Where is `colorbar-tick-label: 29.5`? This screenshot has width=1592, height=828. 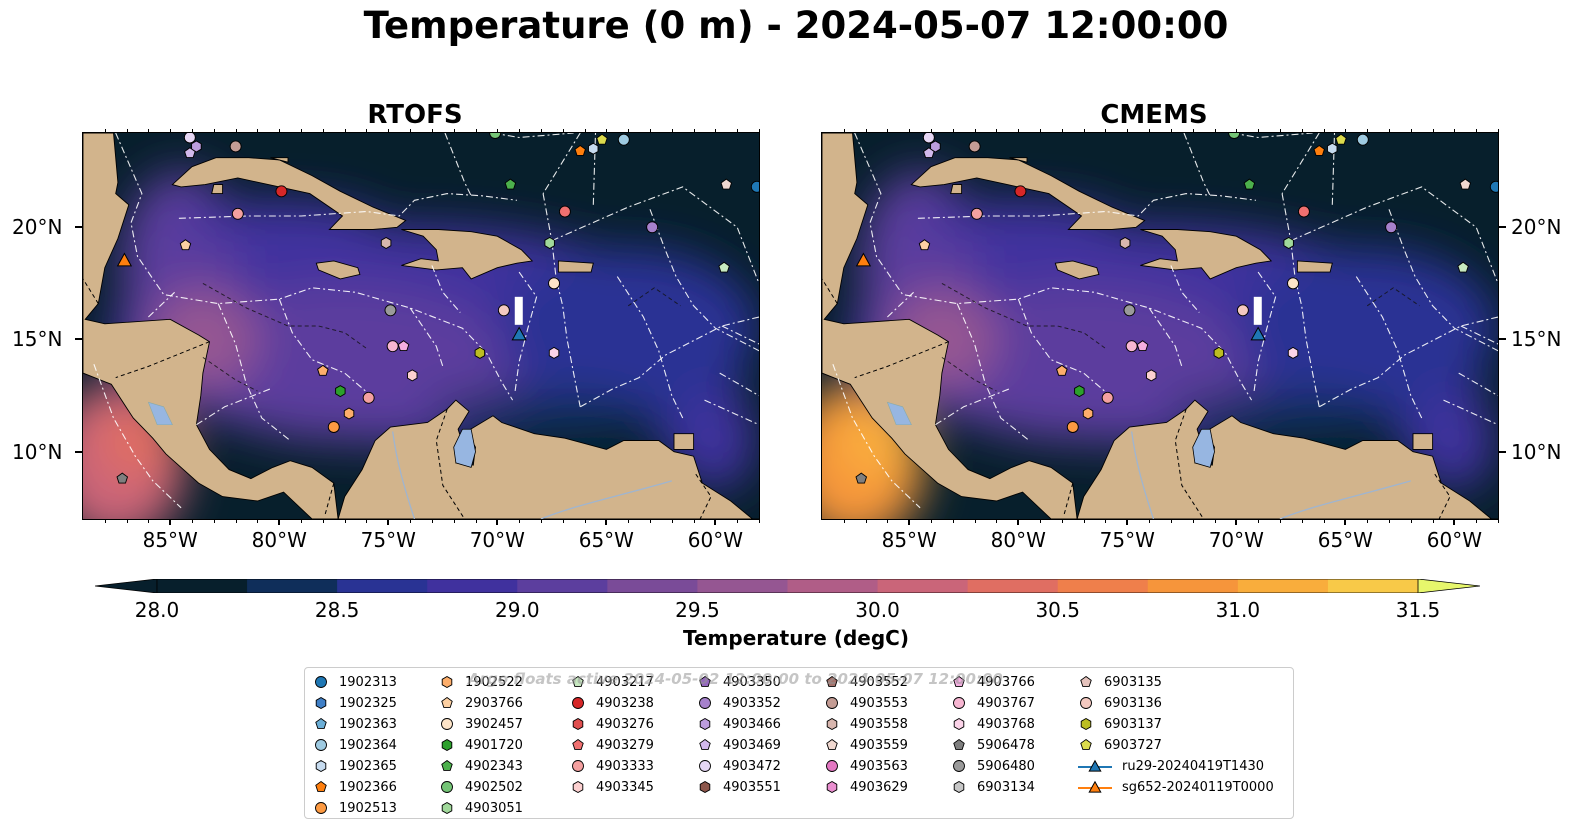 colorbar-tick-label: 29.5 is located at coordinates (697, 610).